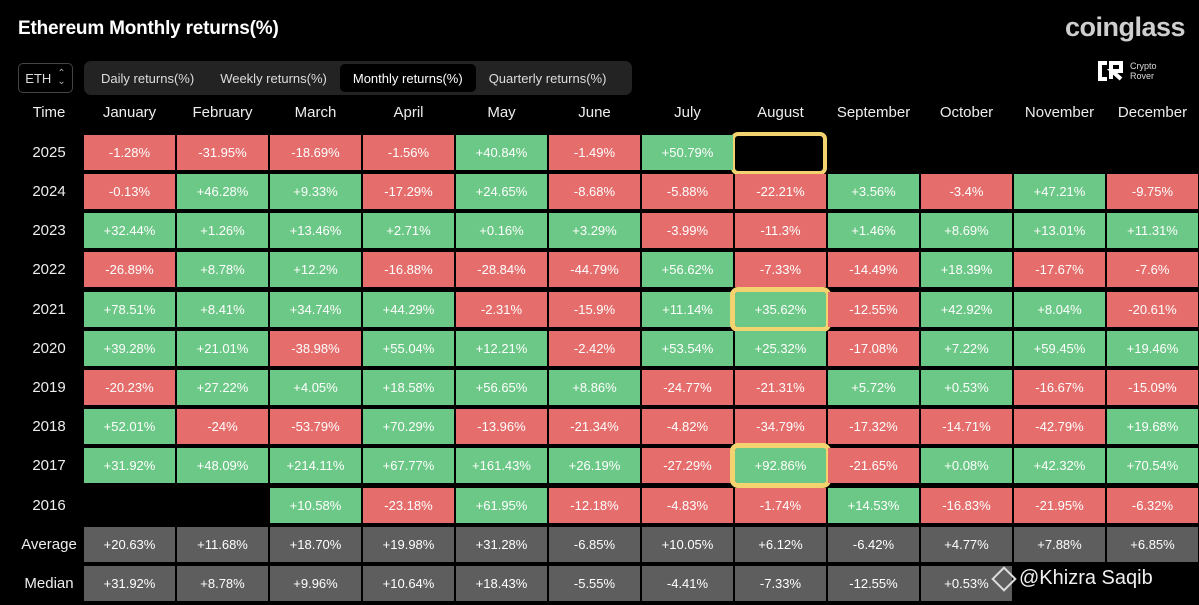  Describe the element at coordinates (1152, 112) in the screenshot. I see `column-header-december: December` at that location.